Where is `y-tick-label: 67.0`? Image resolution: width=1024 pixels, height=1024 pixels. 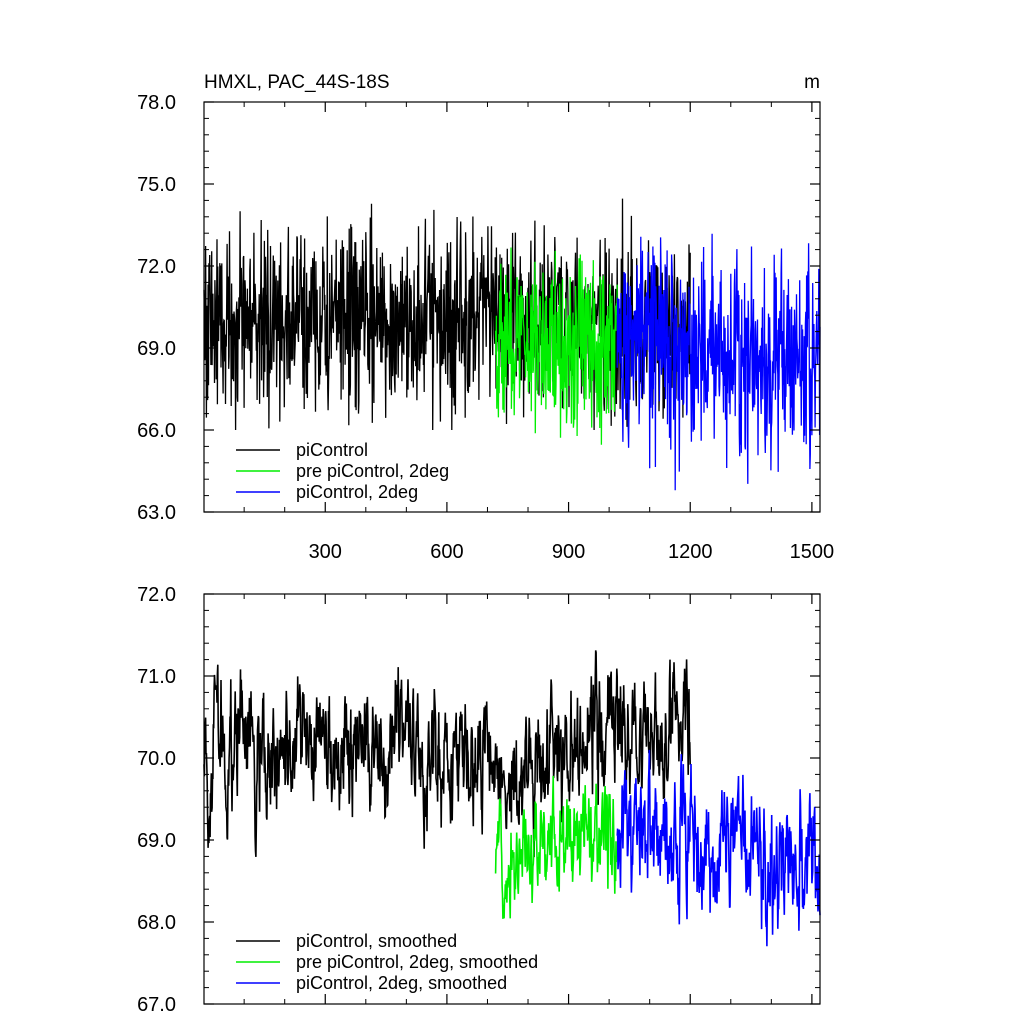 y-tick-label: 67.0 is located at coordinates (156, 1005).